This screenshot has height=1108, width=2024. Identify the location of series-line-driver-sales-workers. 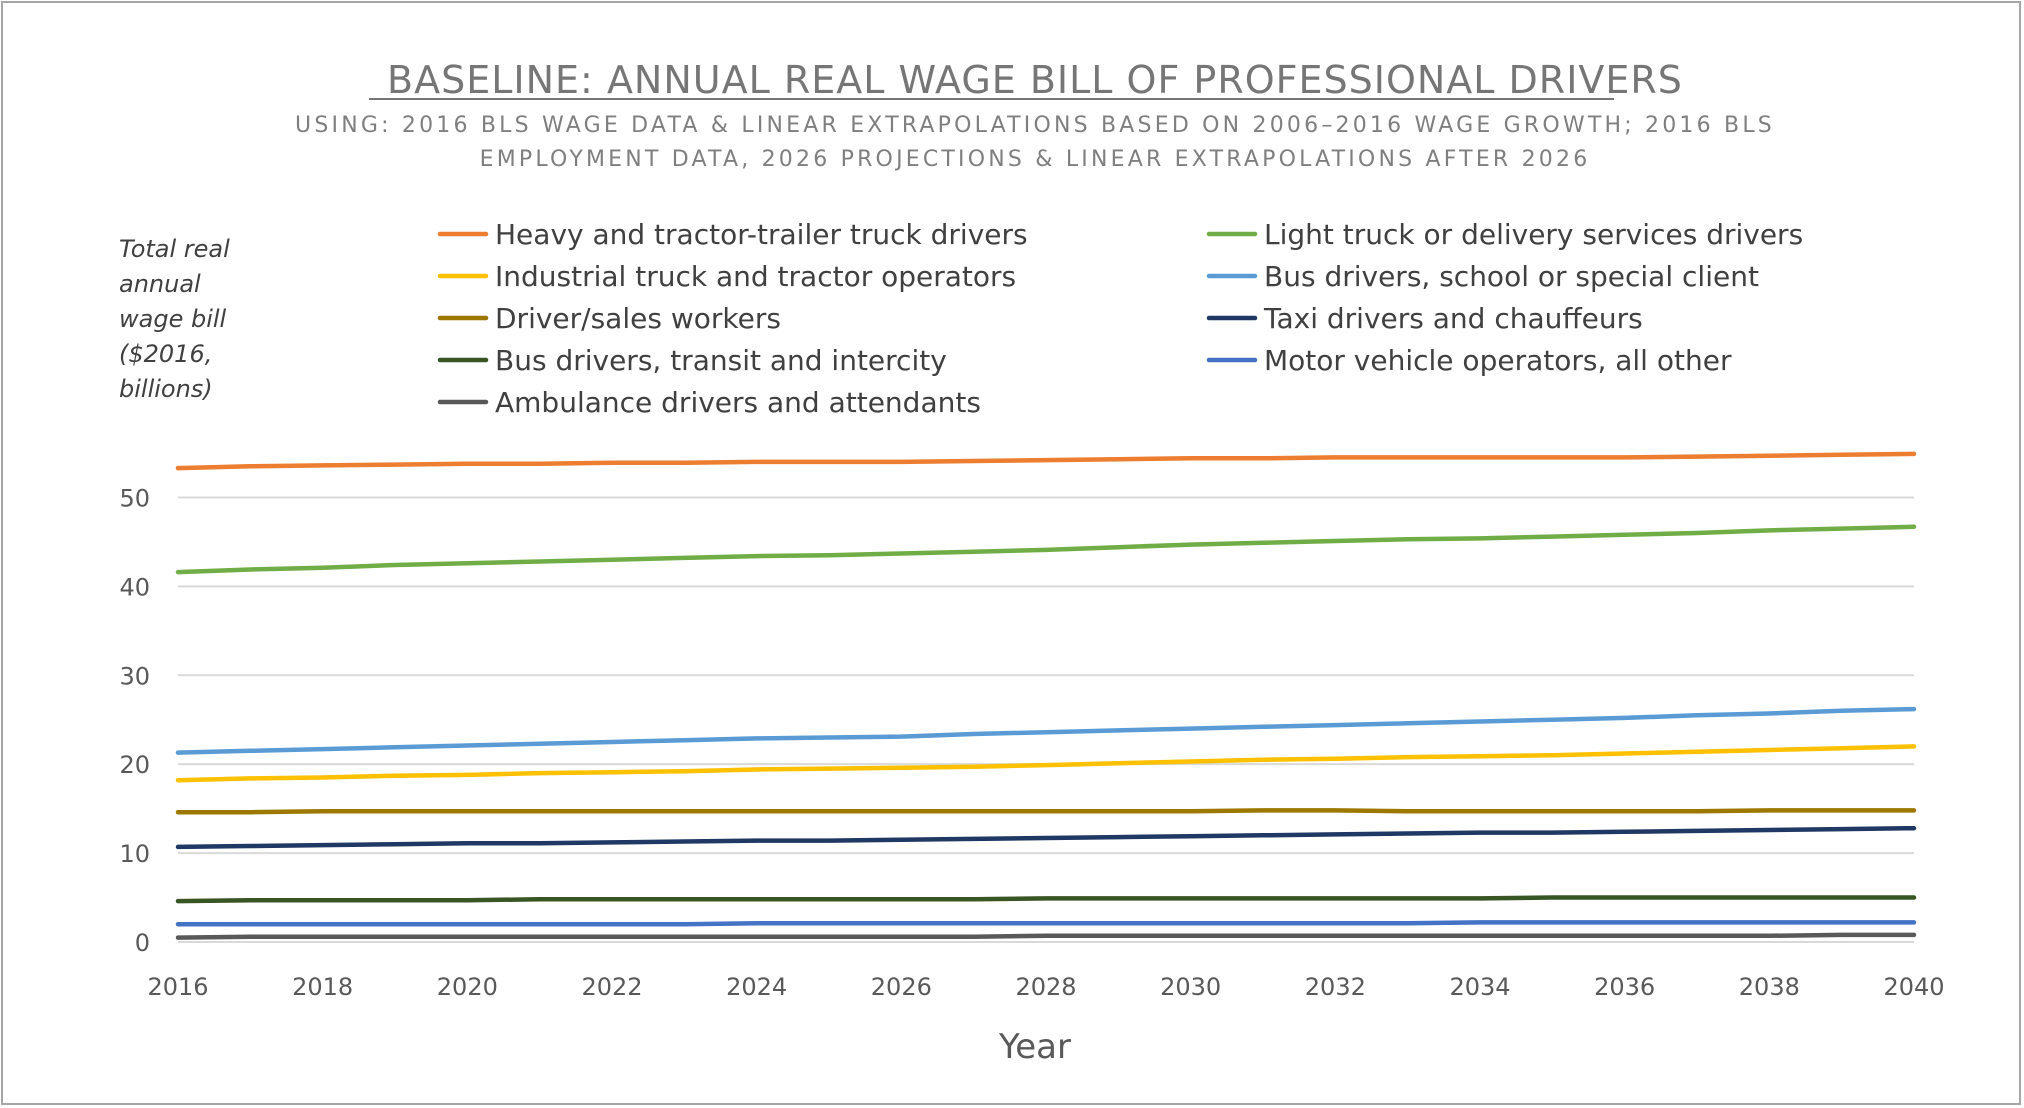
(1046, 811).